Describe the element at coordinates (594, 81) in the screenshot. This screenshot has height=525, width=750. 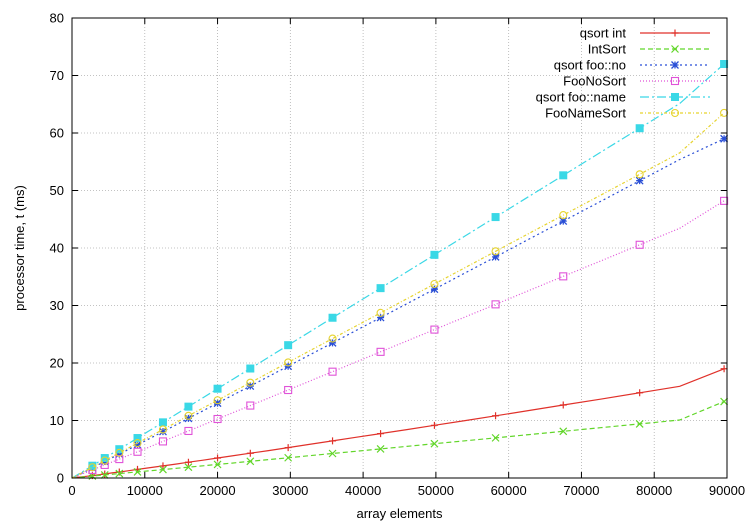
I see `legend-label: FooNoSort` at that location.